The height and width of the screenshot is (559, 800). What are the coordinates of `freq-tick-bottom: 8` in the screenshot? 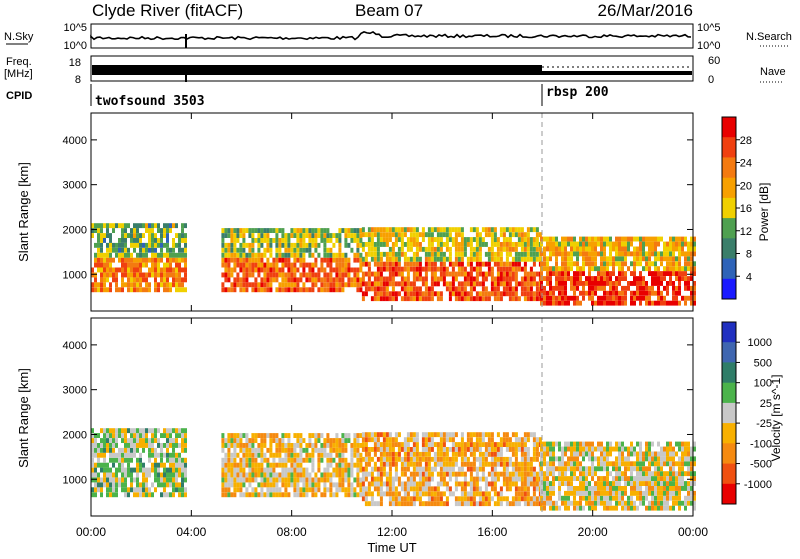 It's located at (78, 80).